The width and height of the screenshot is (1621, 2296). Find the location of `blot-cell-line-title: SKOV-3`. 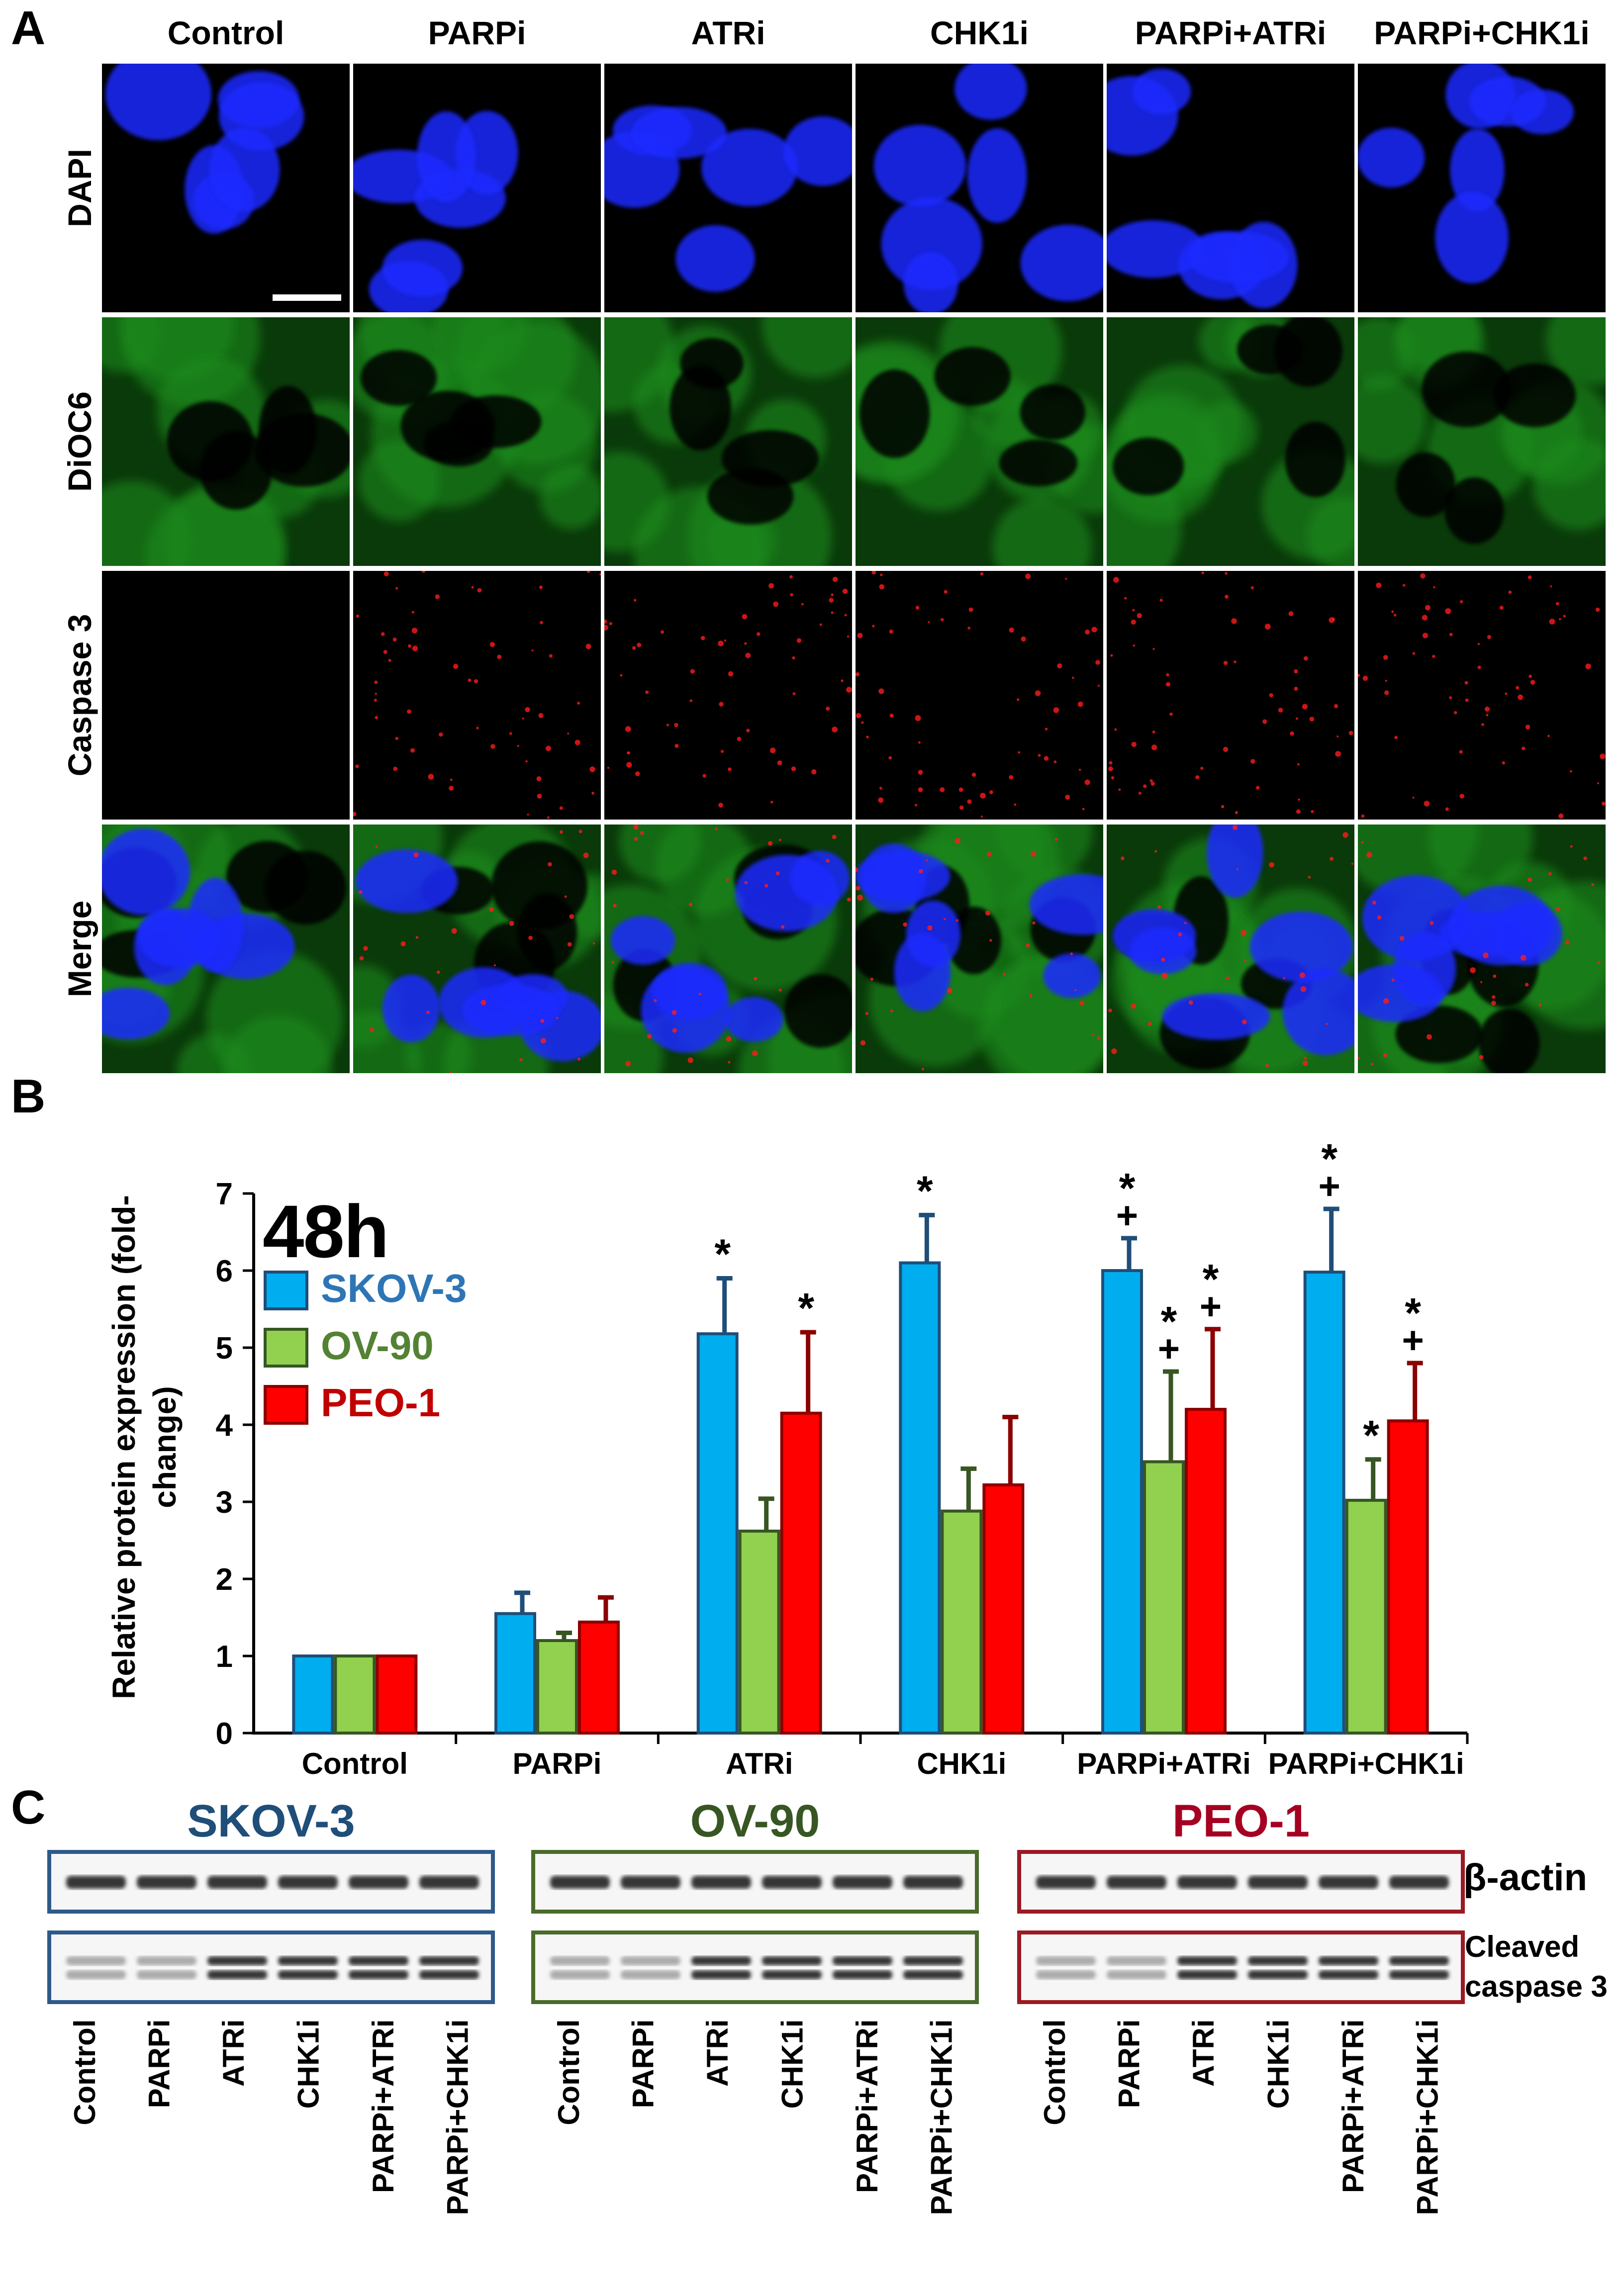

blot-cell-line-title: SKOV-3 is located at coordinates (271, 1821).